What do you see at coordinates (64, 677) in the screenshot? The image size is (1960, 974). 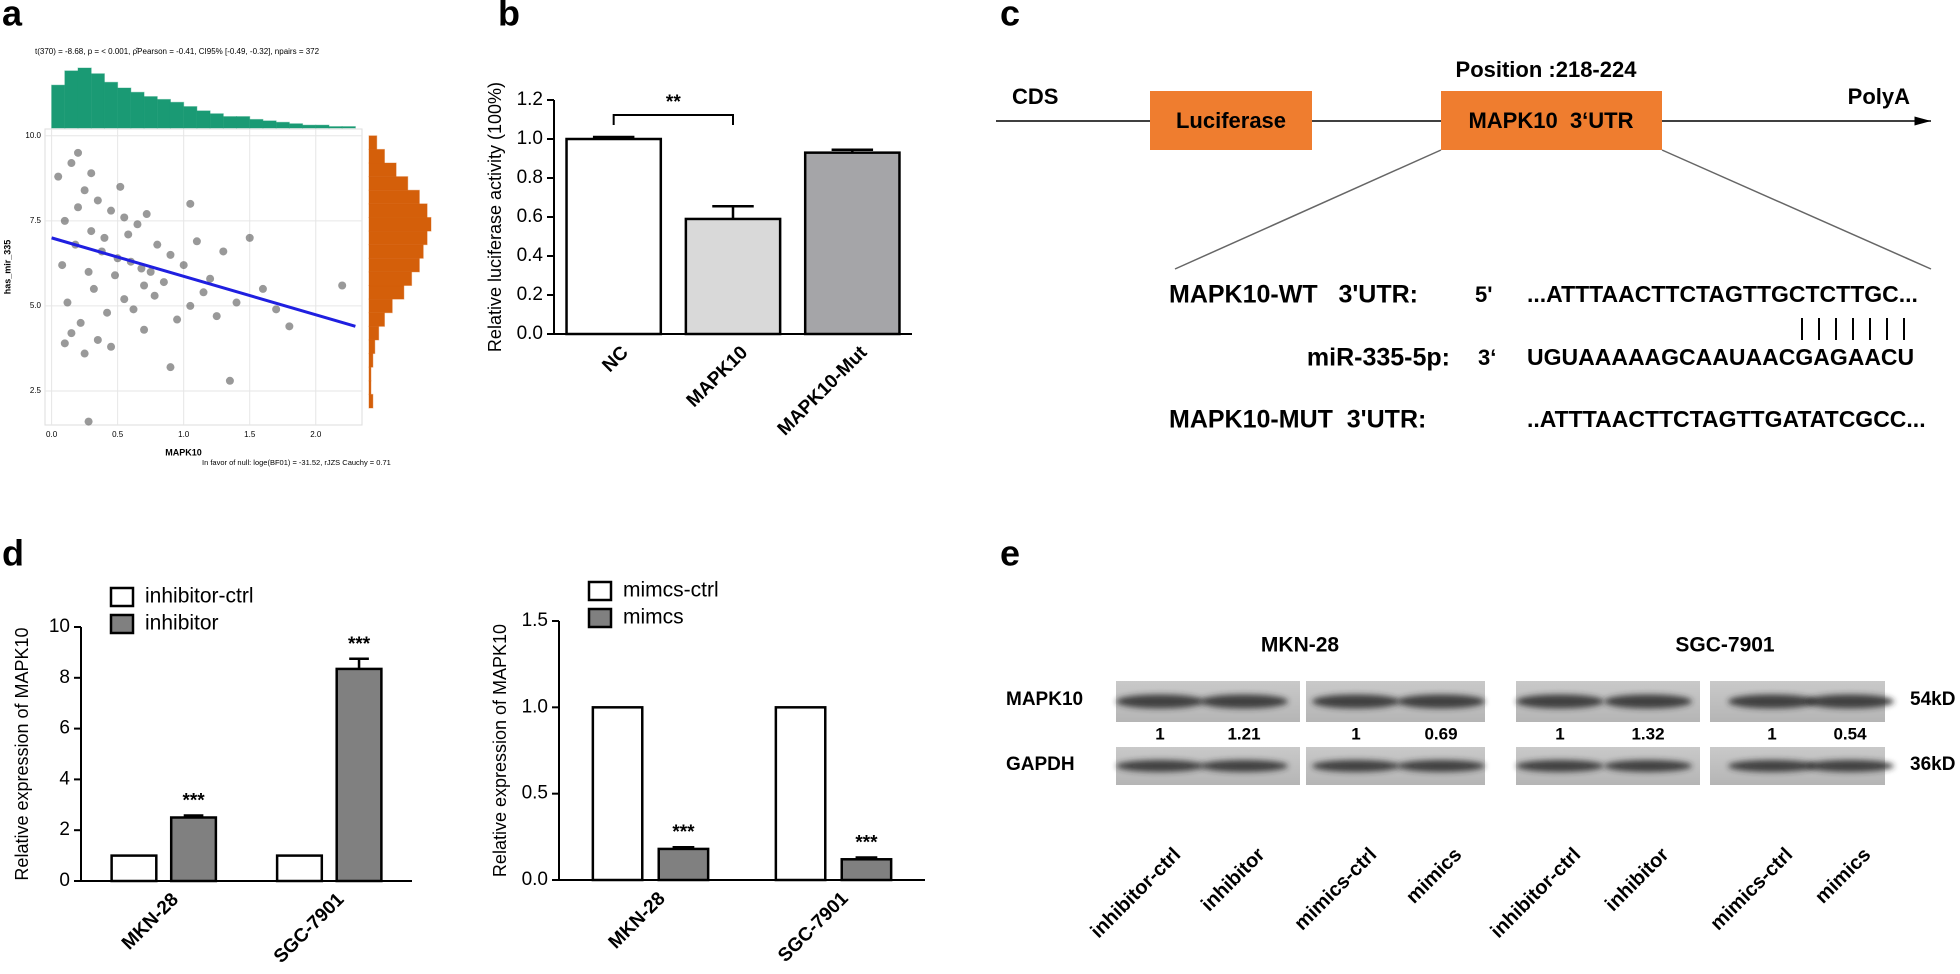 I see `y-tick-label: 8` at bounding box center [64, 677].